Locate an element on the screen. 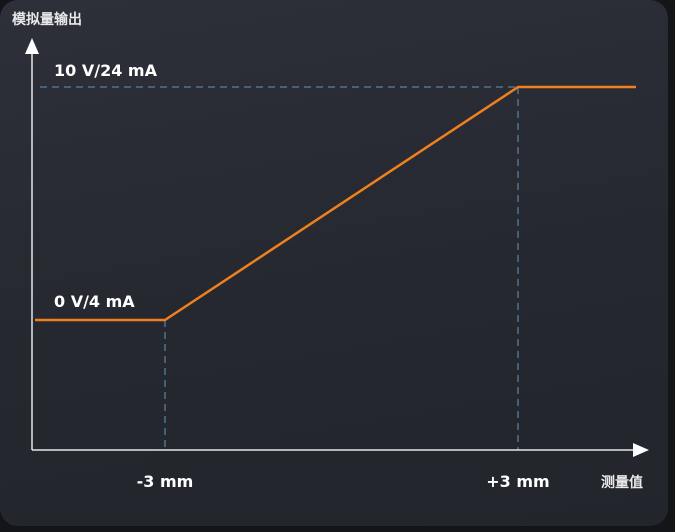 This screenshot has width=675, height=532. y-axis-arrow-icon is located at coordinates (32, 46).